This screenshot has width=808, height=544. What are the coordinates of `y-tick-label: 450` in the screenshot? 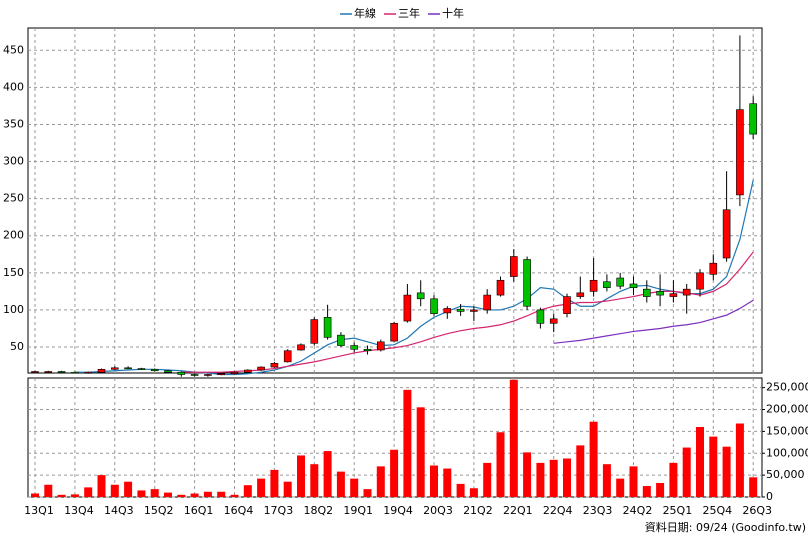 It's located at (13, 49).